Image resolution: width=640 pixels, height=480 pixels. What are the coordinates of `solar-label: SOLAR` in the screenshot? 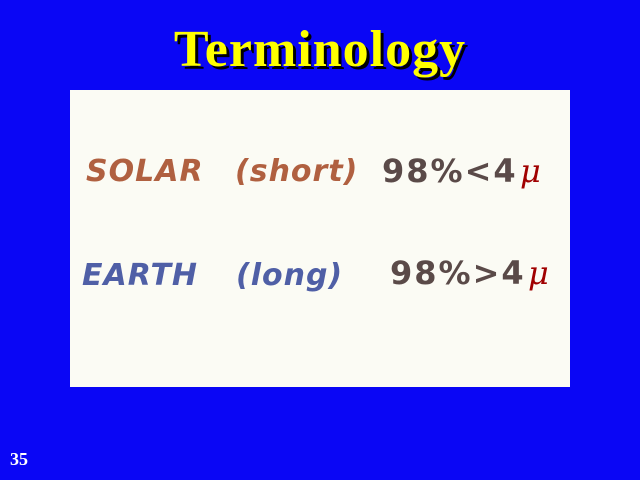 It's located at (145, 171).